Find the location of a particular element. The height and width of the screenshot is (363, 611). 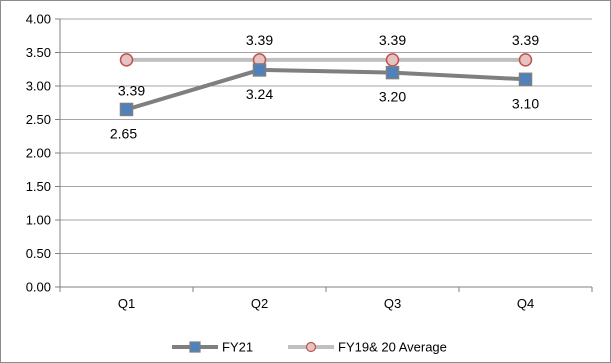

y-tick-label: 4.00 is located at coordinates (38, 19).